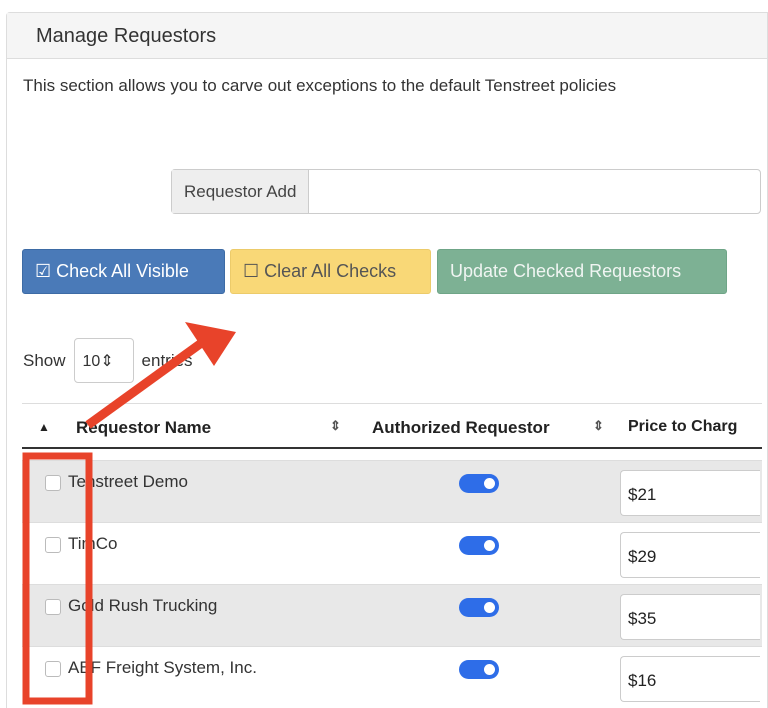  I want to click on requestor-name: Tenstreet Demo, so click(128, 481).